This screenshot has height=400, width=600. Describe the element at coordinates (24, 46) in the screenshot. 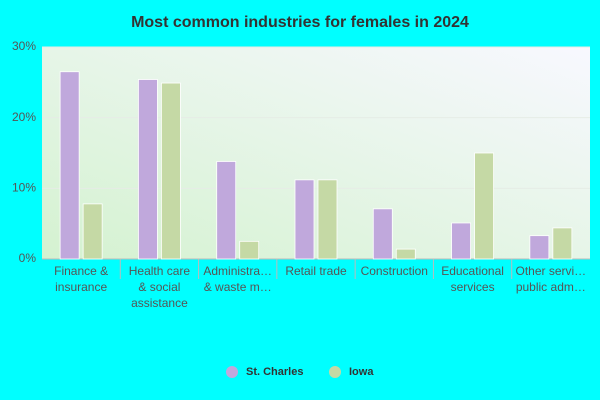

I see `y-tick-label: 30%` at that location.